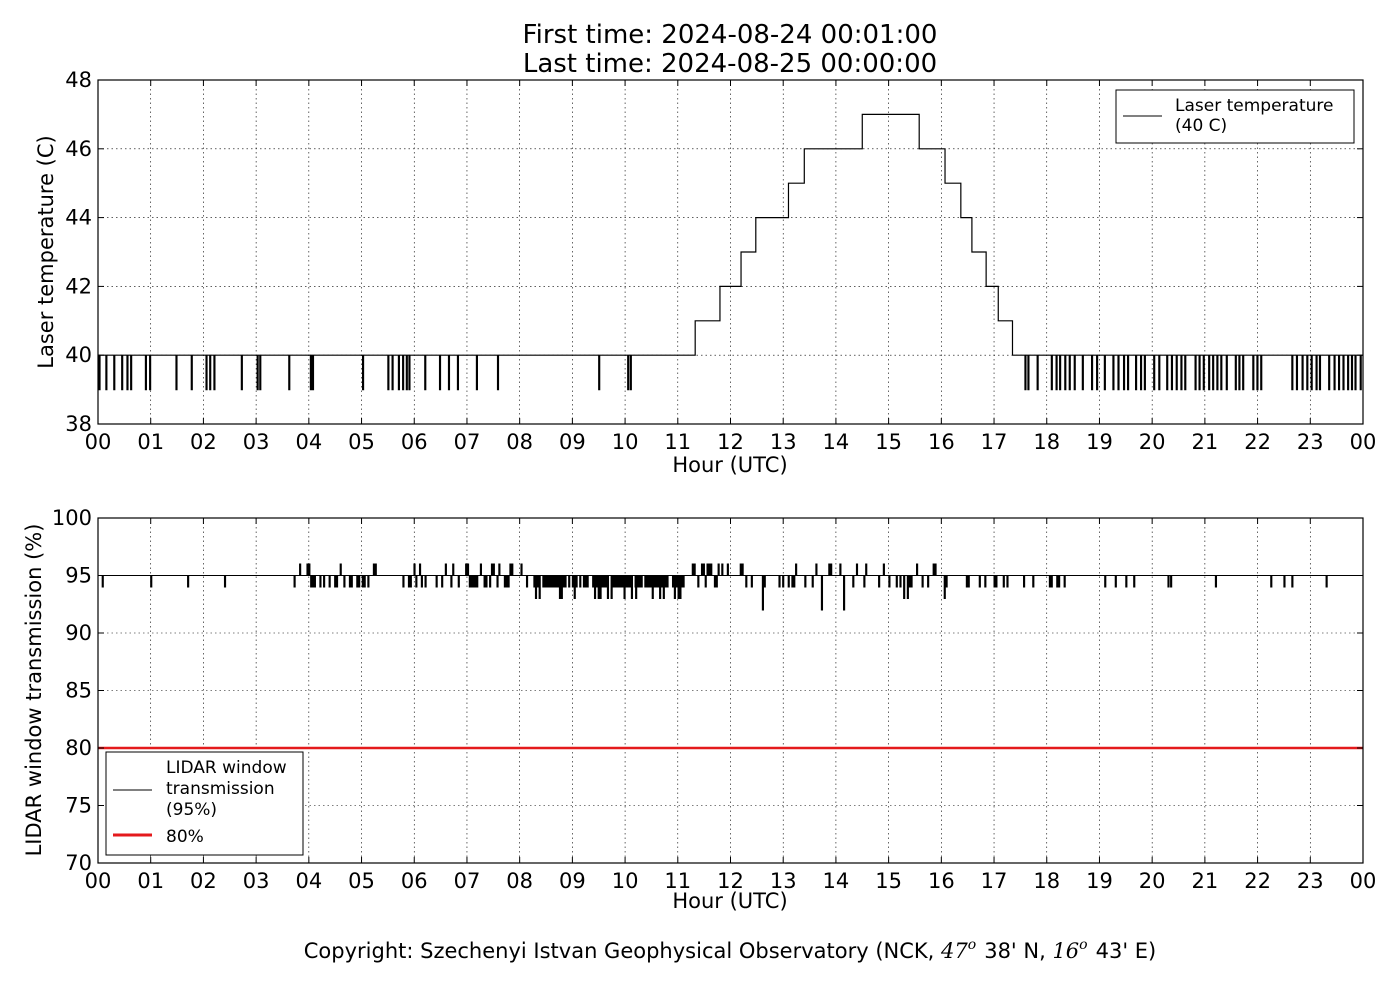 This screenshot has width=1400, height=1000. I want to click on laser-x-axis-label: Hour (UTC), so click(729, 465).